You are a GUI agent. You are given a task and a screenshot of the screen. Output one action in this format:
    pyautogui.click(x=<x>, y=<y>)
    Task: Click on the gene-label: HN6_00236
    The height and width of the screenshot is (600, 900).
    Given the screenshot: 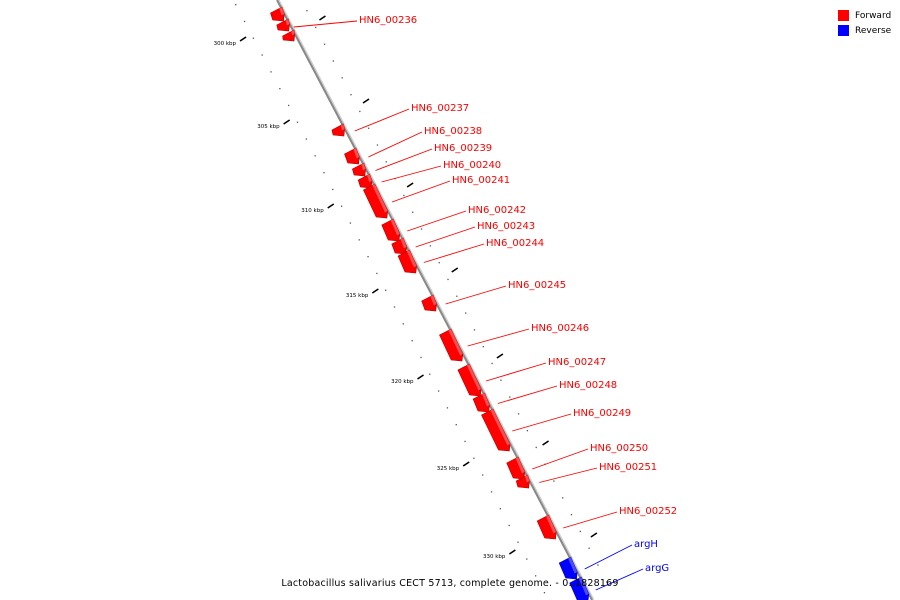 What is the action you would take?
    pyautogui.click(x=388, y=20)
    